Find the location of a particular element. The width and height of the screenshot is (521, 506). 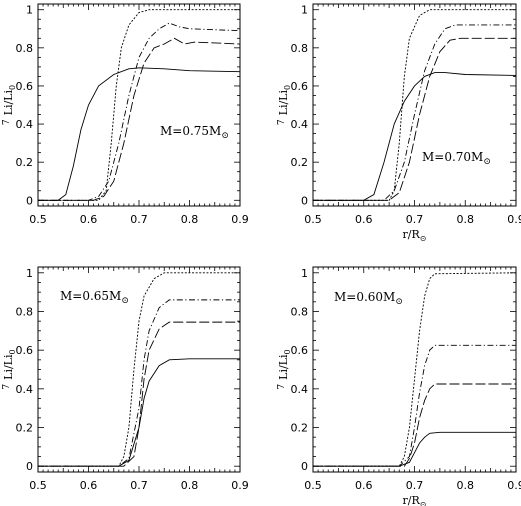

mass-annotation: M=0.70M⊙ is located at coordinates (456, 158).